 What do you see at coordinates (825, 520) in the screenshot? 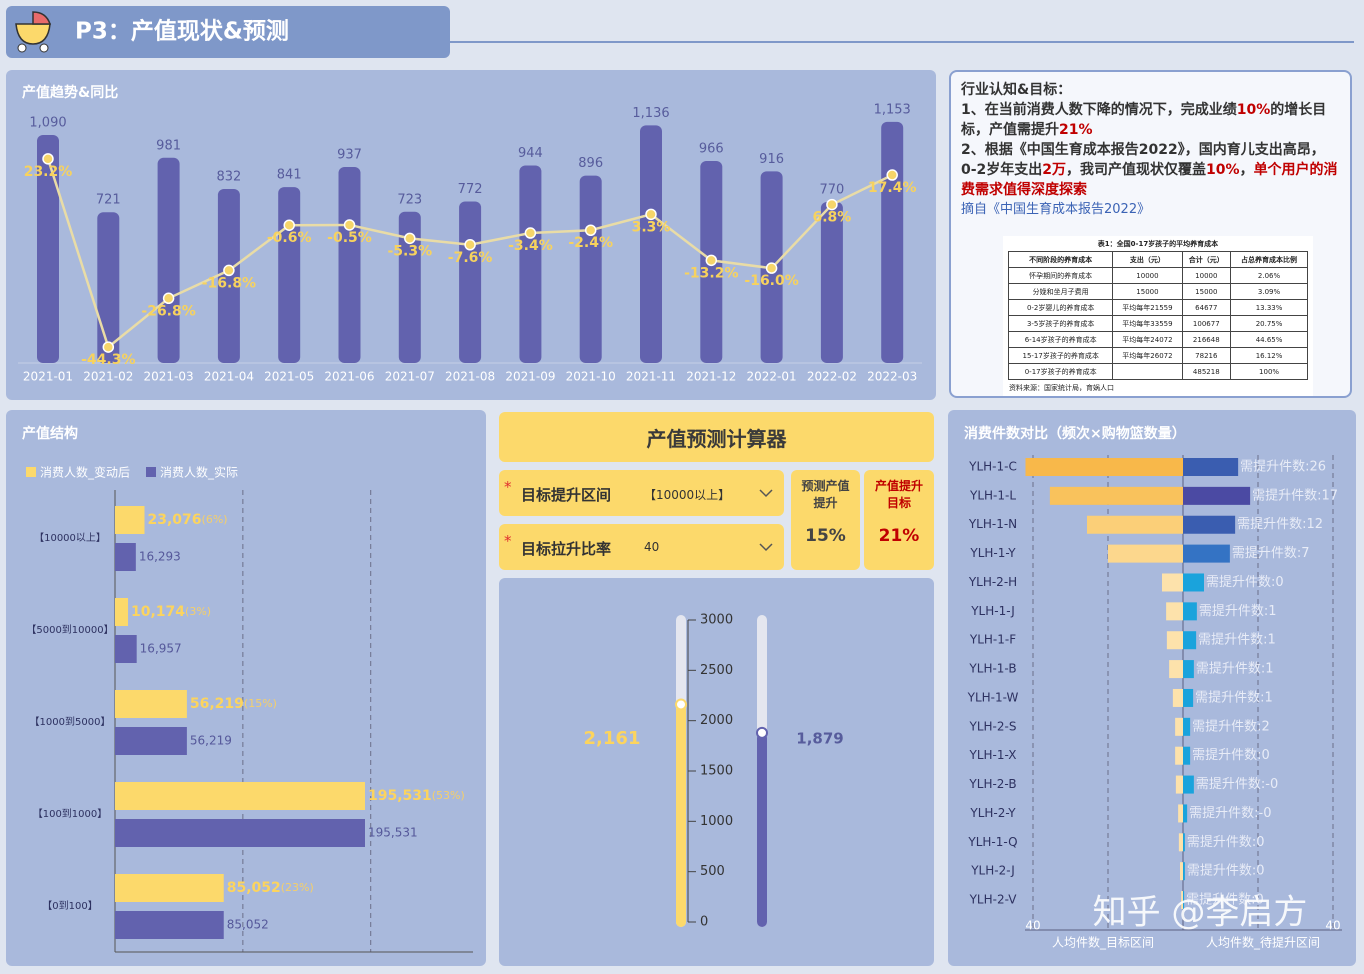
I see `kpi-card: 预测产值提升 15%` at bounding box center [825, 520].